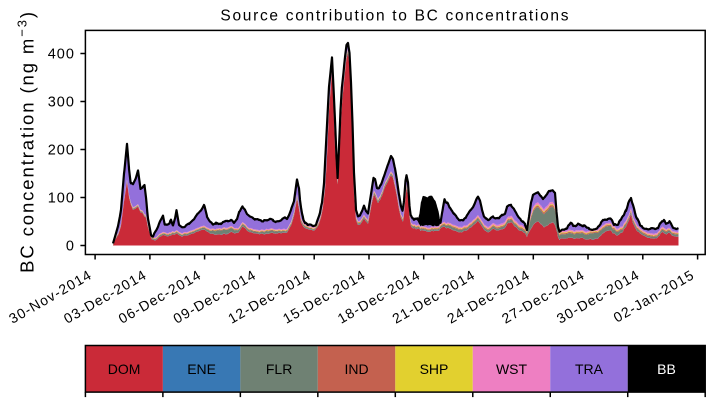  What do you see at coordinates (61, 55) in the screenshot?
I see `svg-text: 400` at bounding box center [61, 55].